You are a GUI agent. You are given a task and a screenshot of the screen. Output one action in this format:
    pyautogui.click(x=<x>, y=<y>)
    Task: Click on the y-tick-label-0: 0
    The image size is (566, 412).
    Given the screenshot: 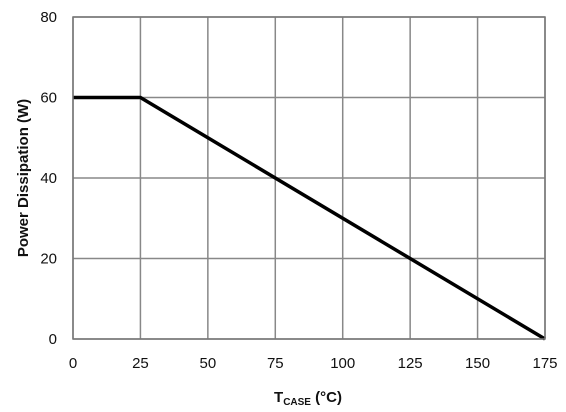 What is the action you would take?
    pyautogui.click(x=53, y=339)
    